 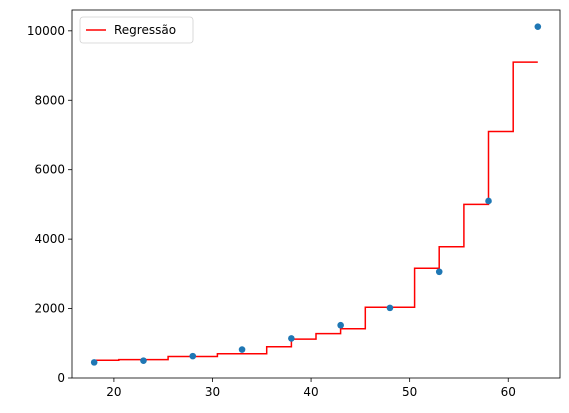 I want to click on legend: Regressão, so click(x=136, y=30).